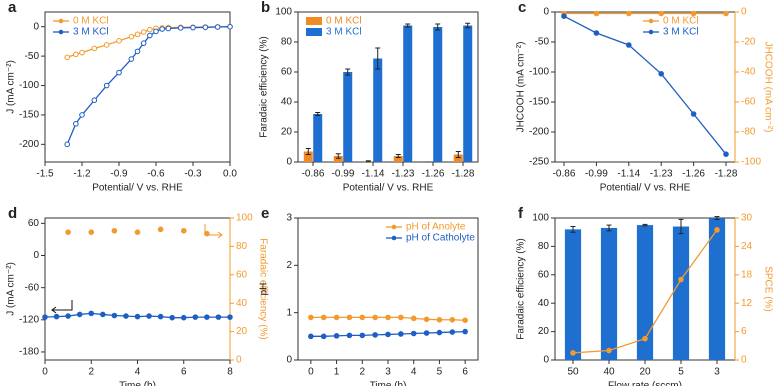 The height and width of the screenshot is (386, 779). What do you see at coordinates (193, 174) in the screenshot?
I see `x-tick-label: -0.3` at bounding box center [193, 174].